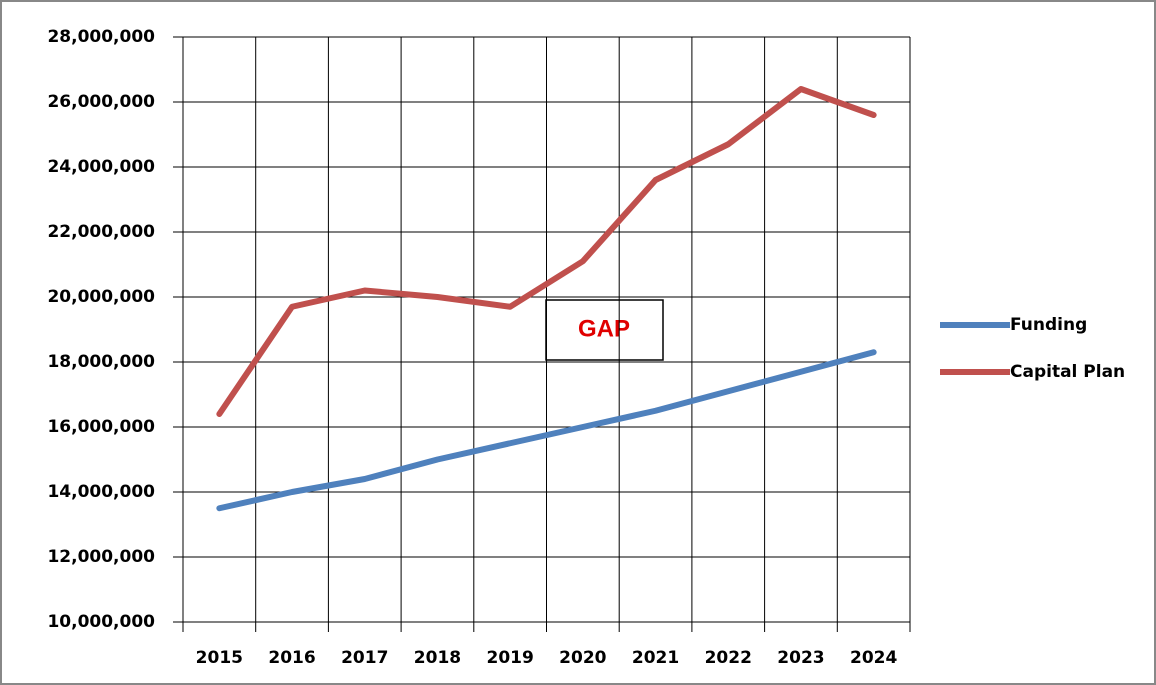 This screenshot has width=1156, height=685. I want to click on x-tick-label: 2023, so click(800, 658).